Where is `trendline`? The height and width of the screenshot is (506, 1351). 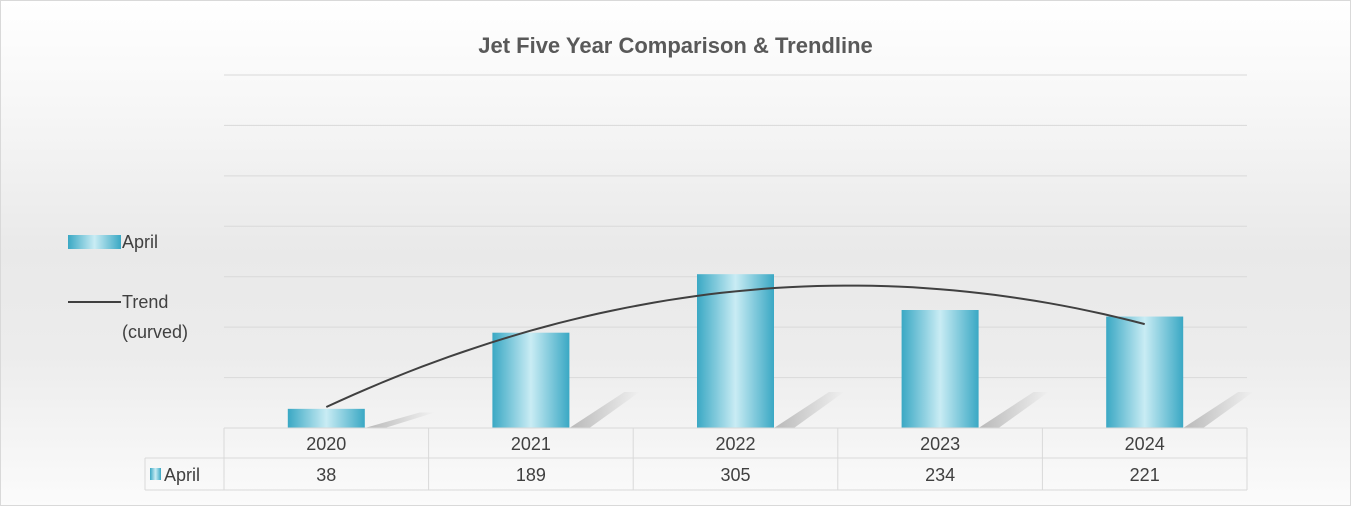
trendline is located at coordinates (735, 346).